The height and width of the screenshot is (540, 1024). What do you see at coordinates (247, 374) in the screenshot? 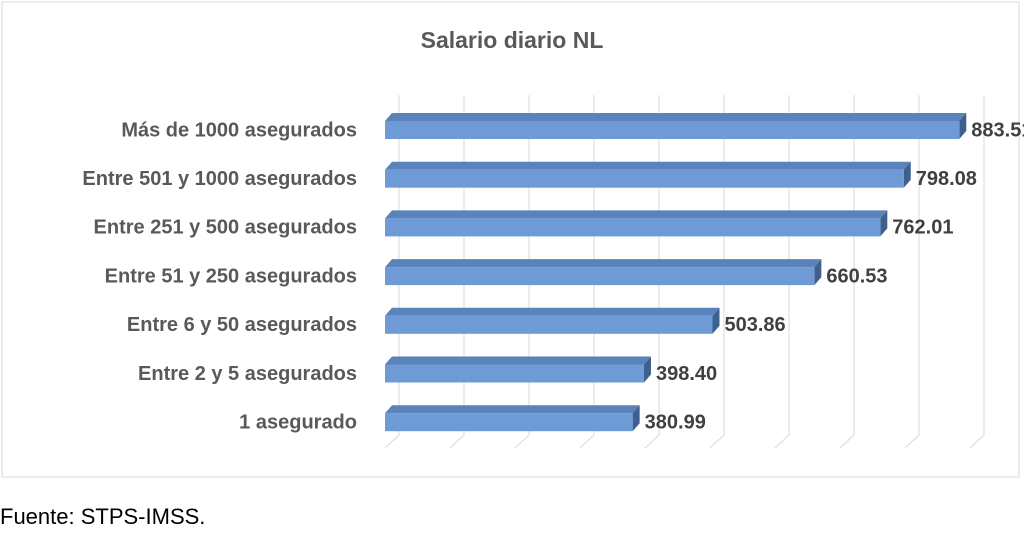
I see `y-tick-label: Entre 2 y 5 asegurados` at bounding box center [247, 374].